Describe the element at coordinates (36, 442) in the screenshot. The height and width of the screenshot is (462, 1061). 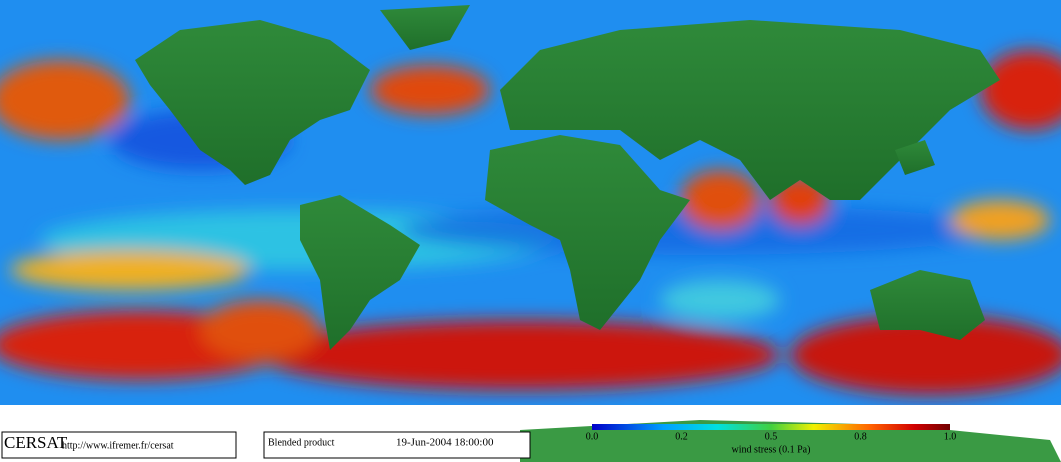
I see `logo: CERSAT` at that location.